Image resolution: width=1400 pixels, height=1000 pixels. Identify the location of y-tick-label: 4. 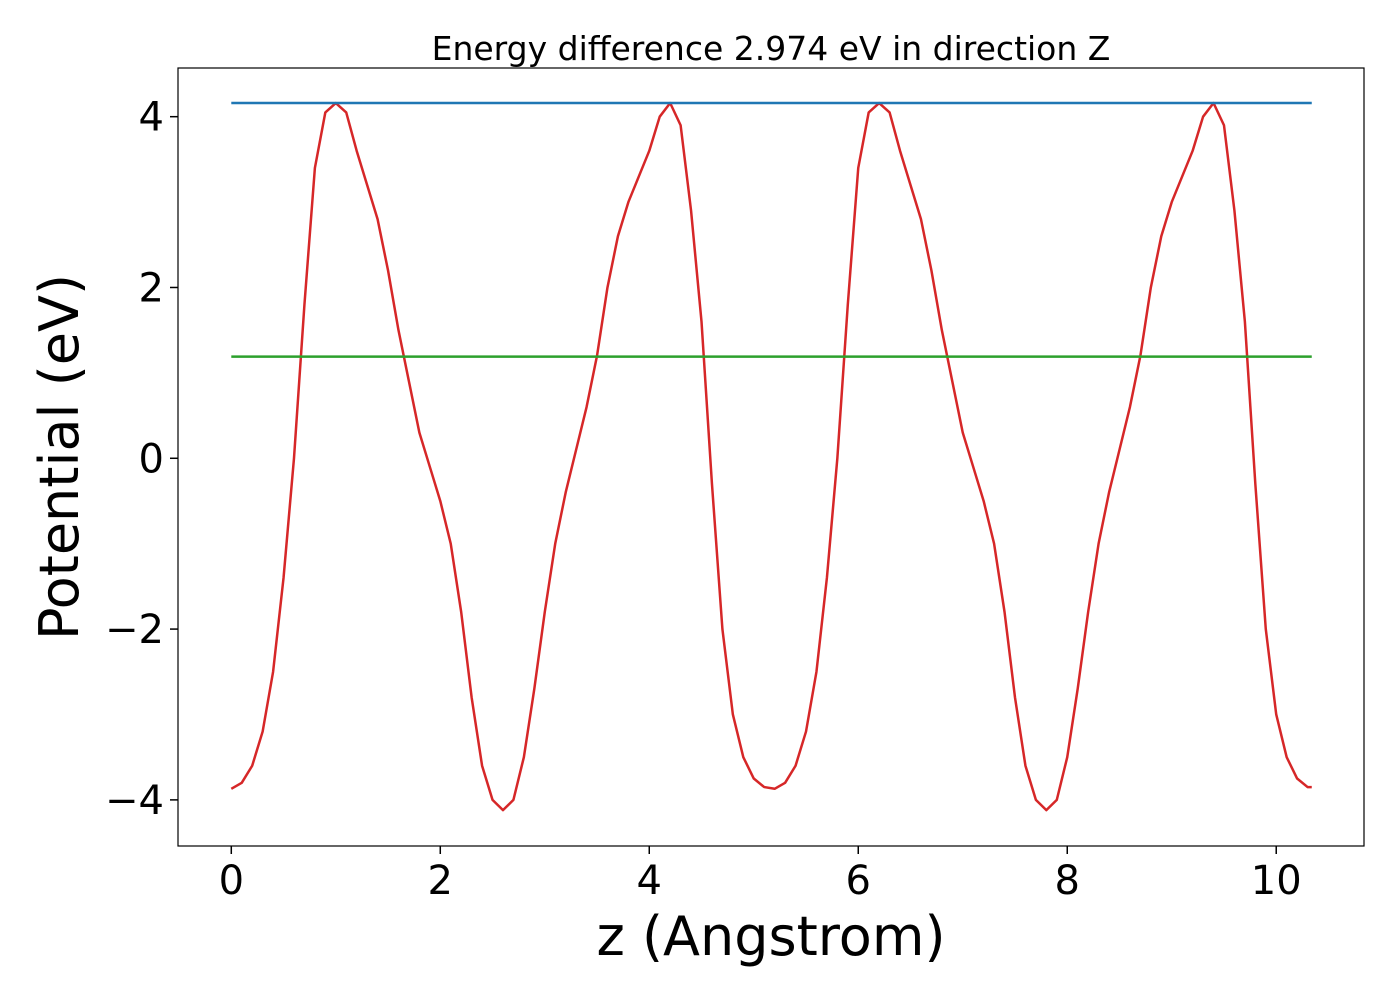
(151, 118).